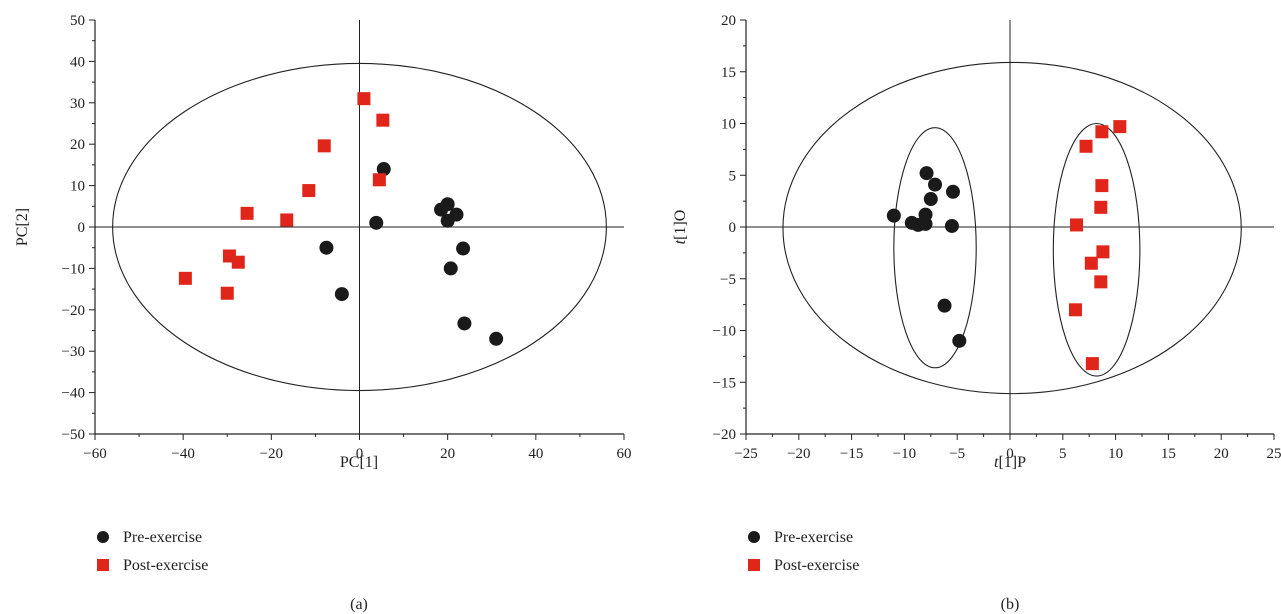 Image resolution: width=1281 pixels, height=614 pixels. What do you see at coordinates (728, 73) in the screenshot?
I see `panel-b-y-tick-label: 15` at bounding box center [728, 73].